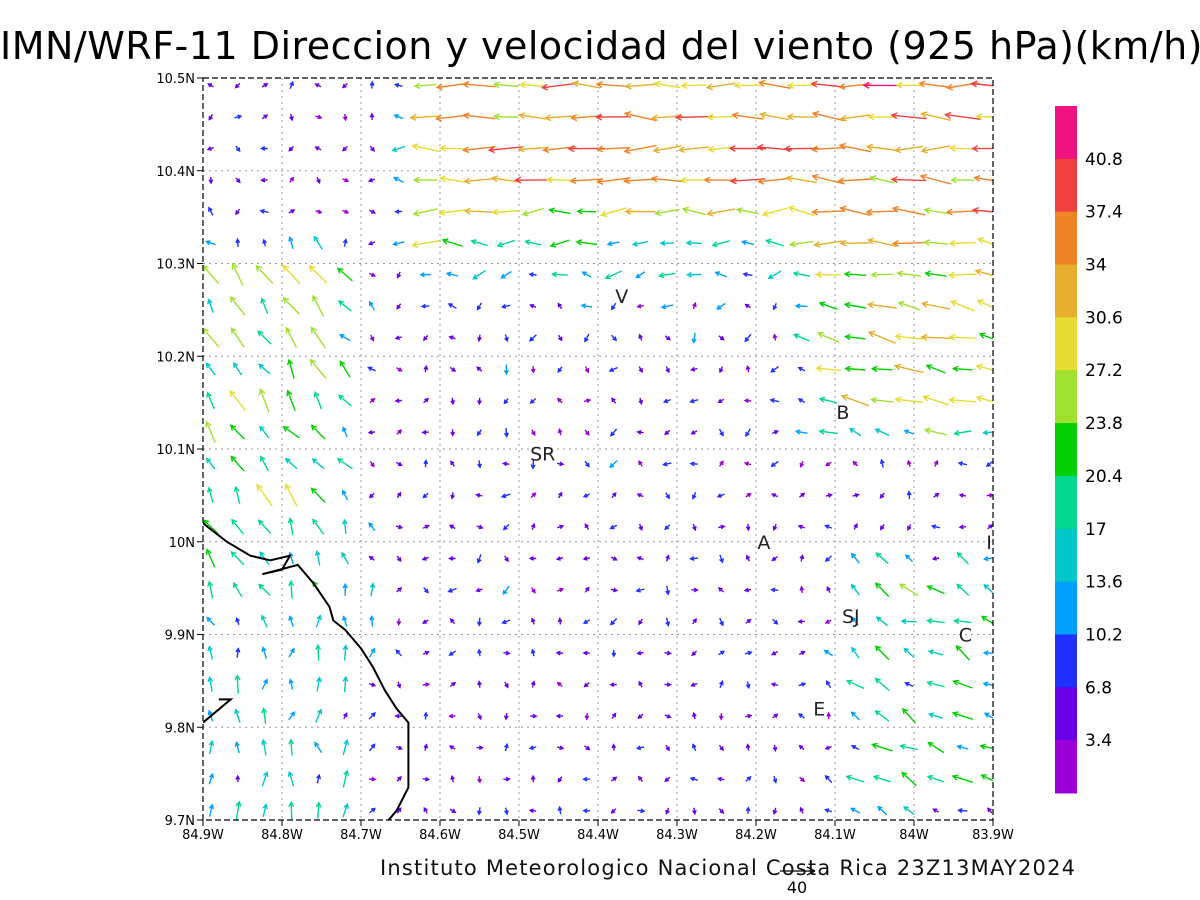 This screenshot has width=1200, height=900. Describe the element at coordinates (797, 887) in the screenshot. I see `reference-vector-label: 40` at that location.